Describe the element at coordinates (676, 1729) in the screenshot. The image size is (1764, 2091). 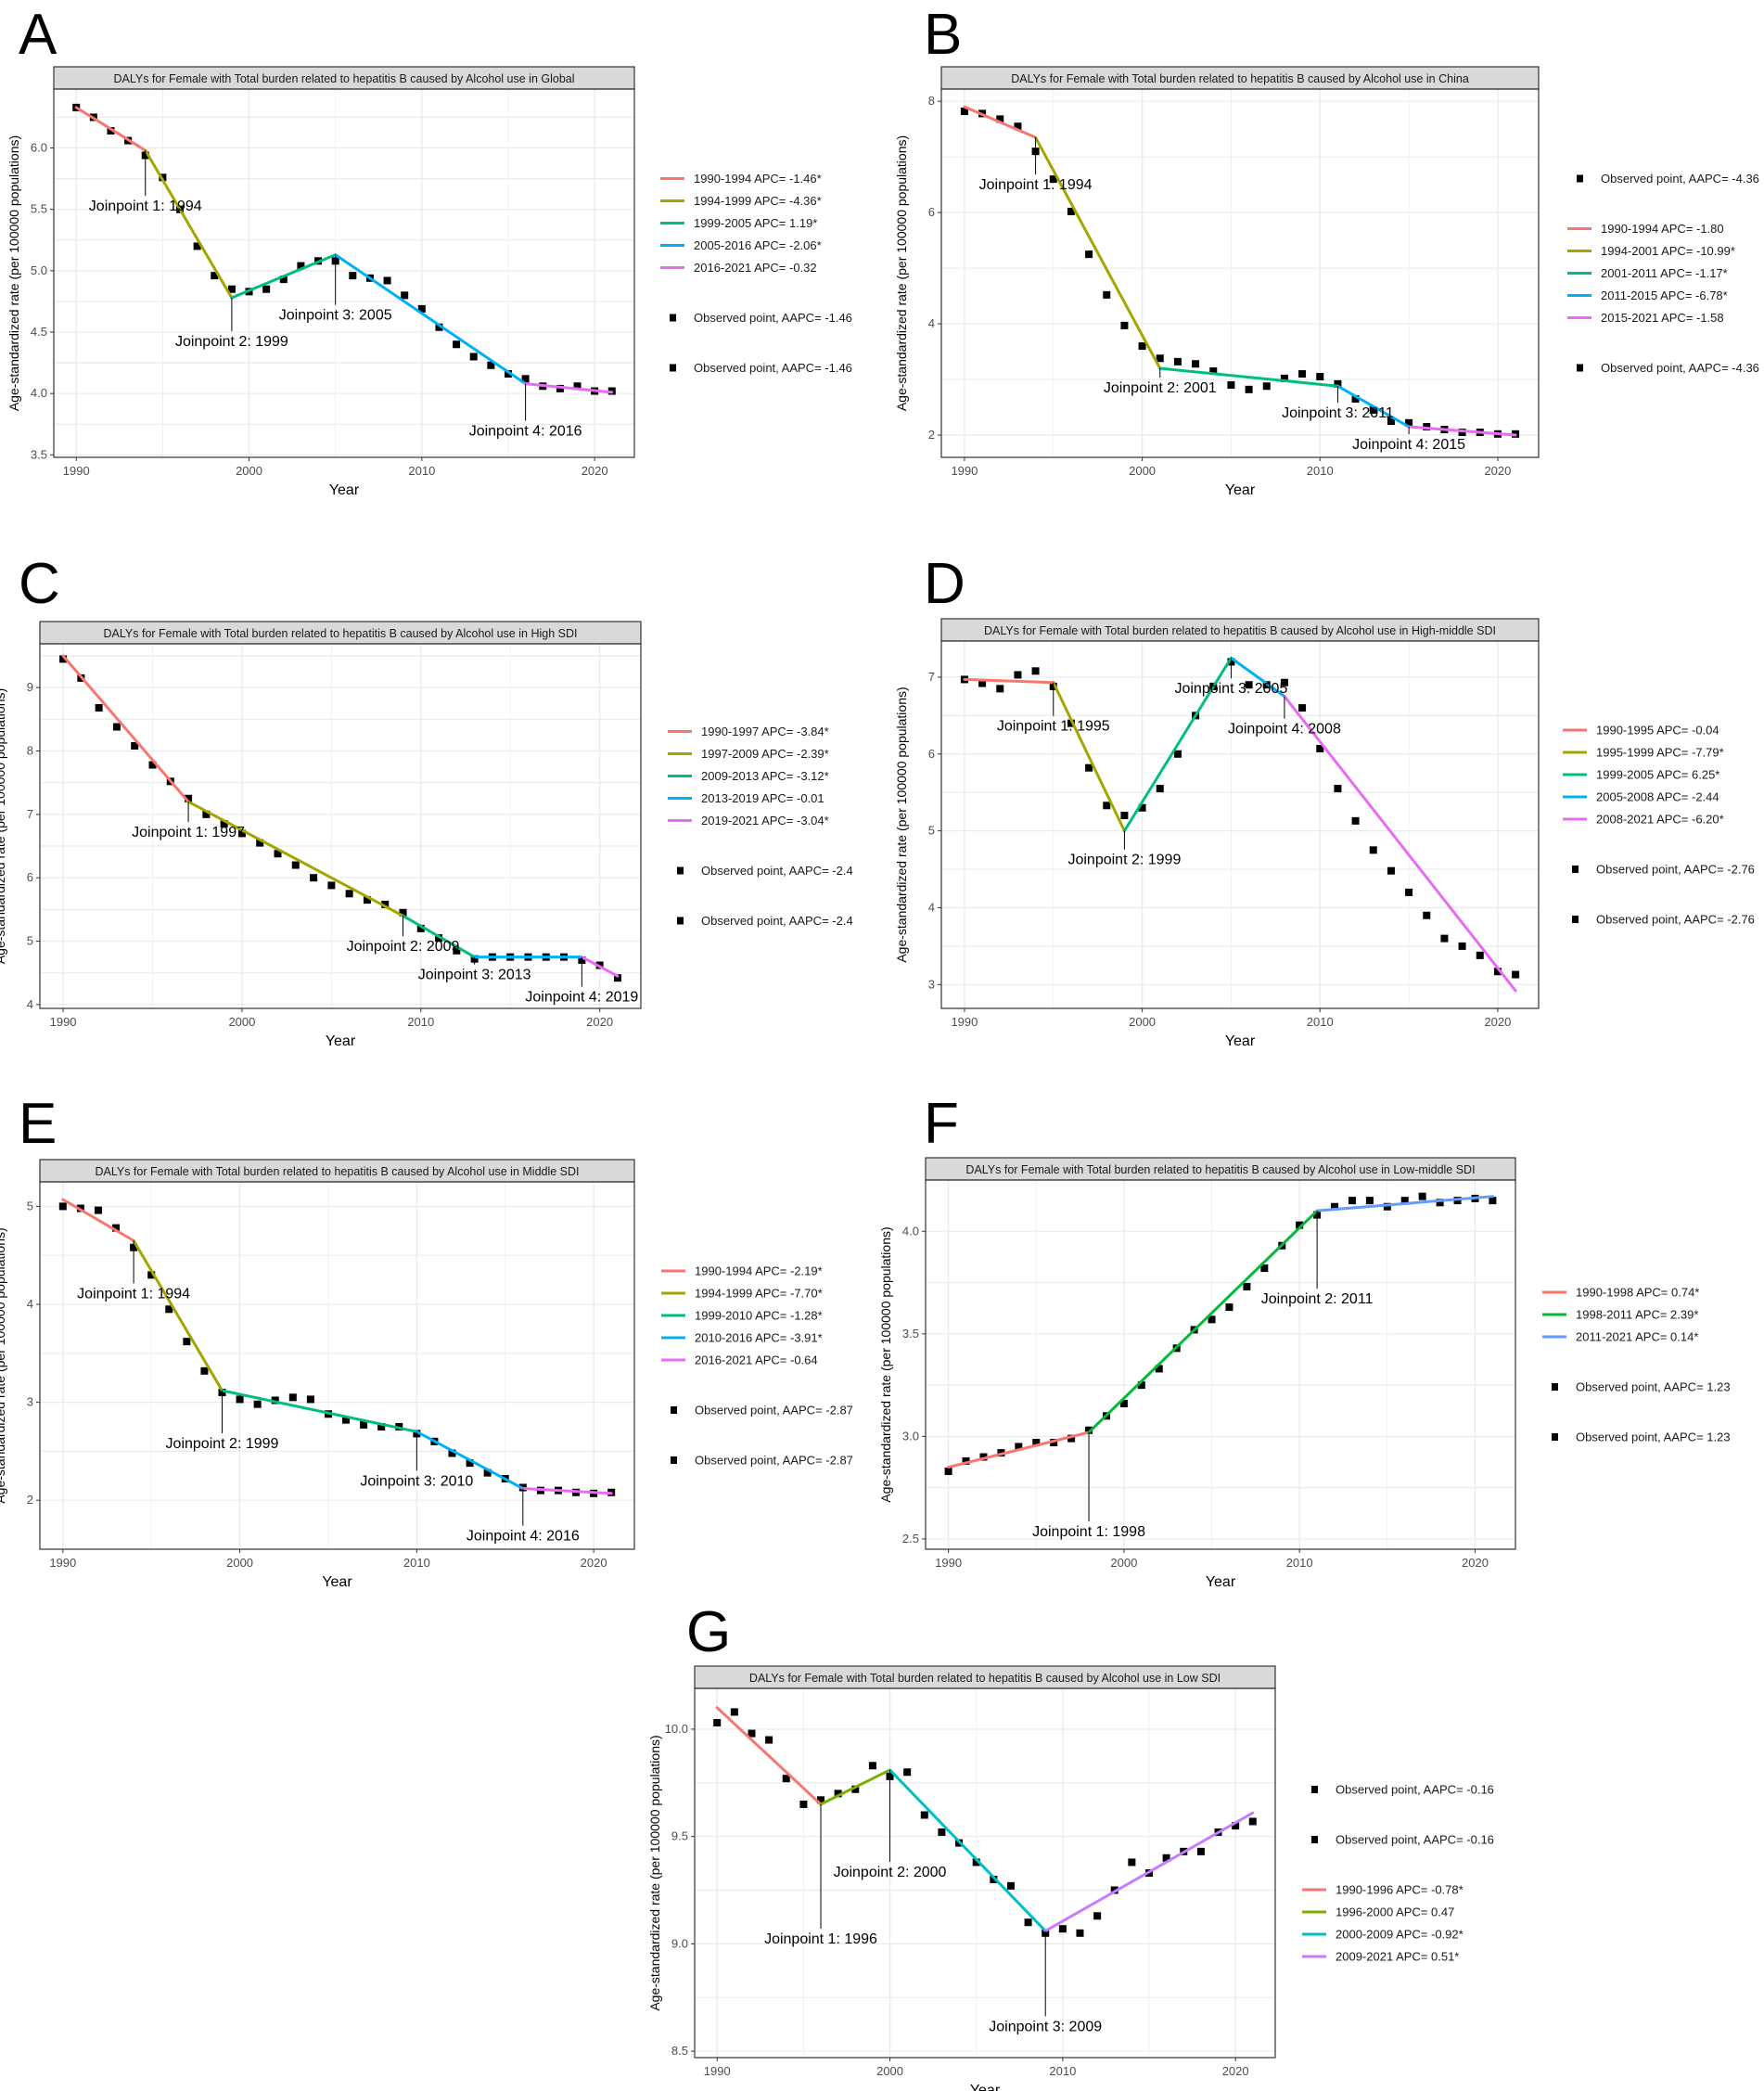
I see `y-tick-label: 10.0` at that location.